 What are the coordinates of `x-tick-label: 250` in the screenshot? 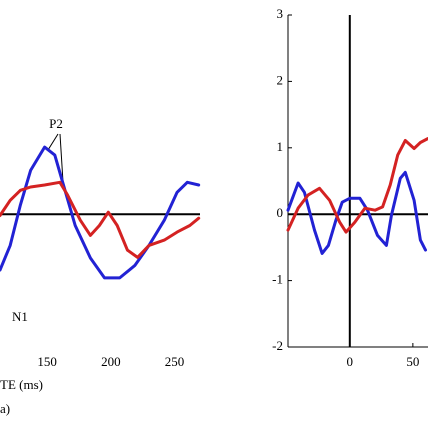 It's located at (175, 361).